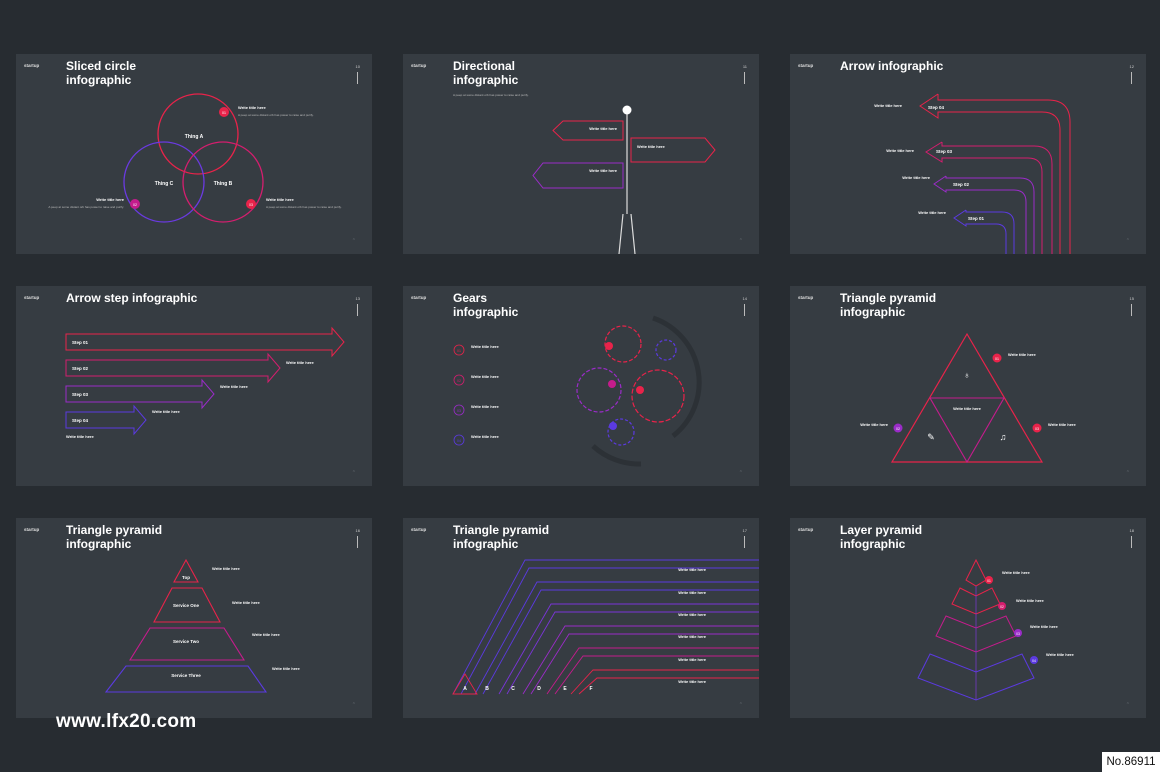  What do you see at coordinates (744, 530) in the screenshot?
I see `slide-number: 17` at bounding box center [744, 530].